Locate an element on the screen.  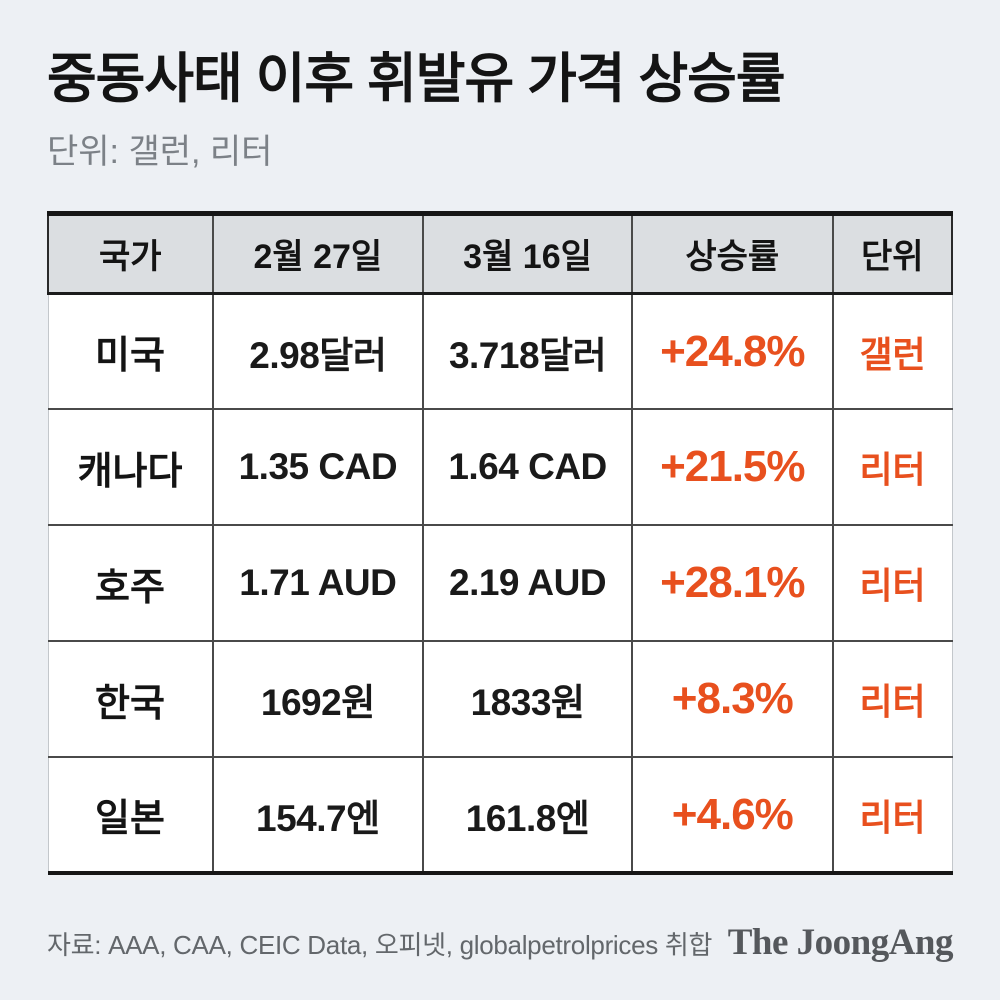
price-feb27-cell: 1692원 is located at coordinates (317, 699).